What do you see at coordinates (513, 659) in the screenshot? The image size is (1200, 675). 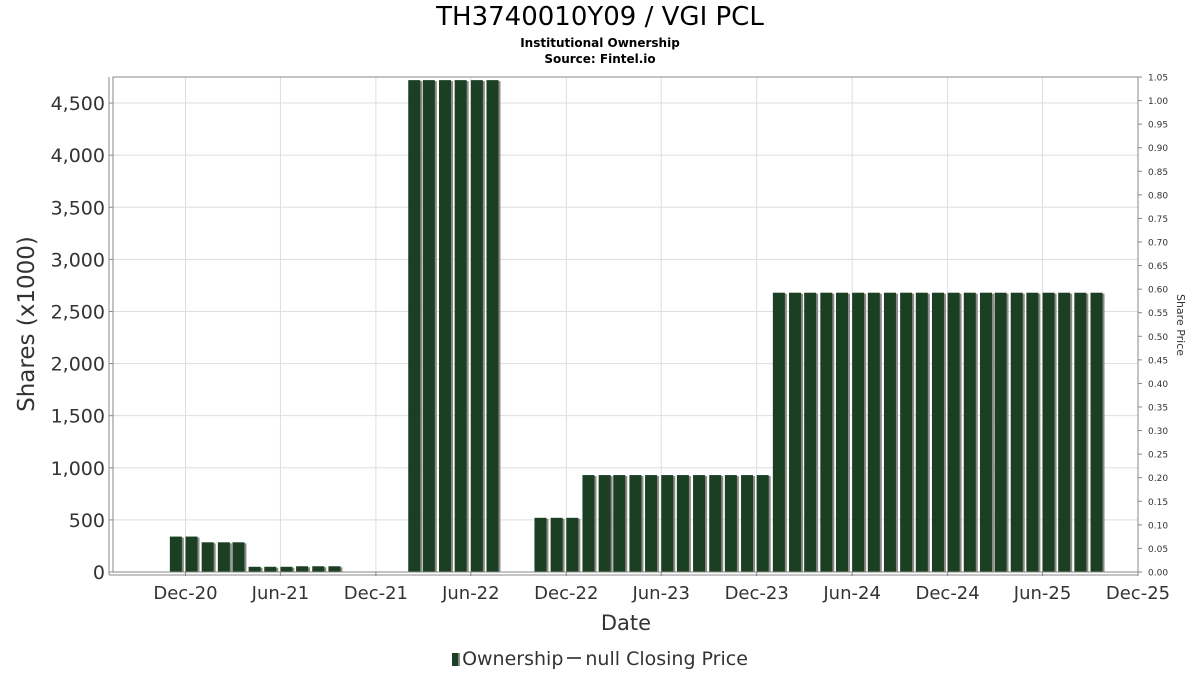 I see `legend-ownership-label: Ownership` at bounding box center [513, 659].